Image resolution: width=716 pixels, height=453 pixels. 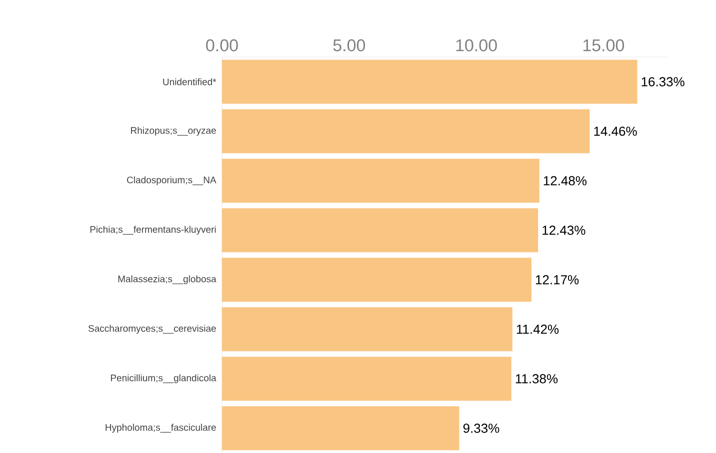 What do you see at coordinates (565, 181) in the screenshot?
I see `data-label: 12.48%` at bounding box center [565, 181].